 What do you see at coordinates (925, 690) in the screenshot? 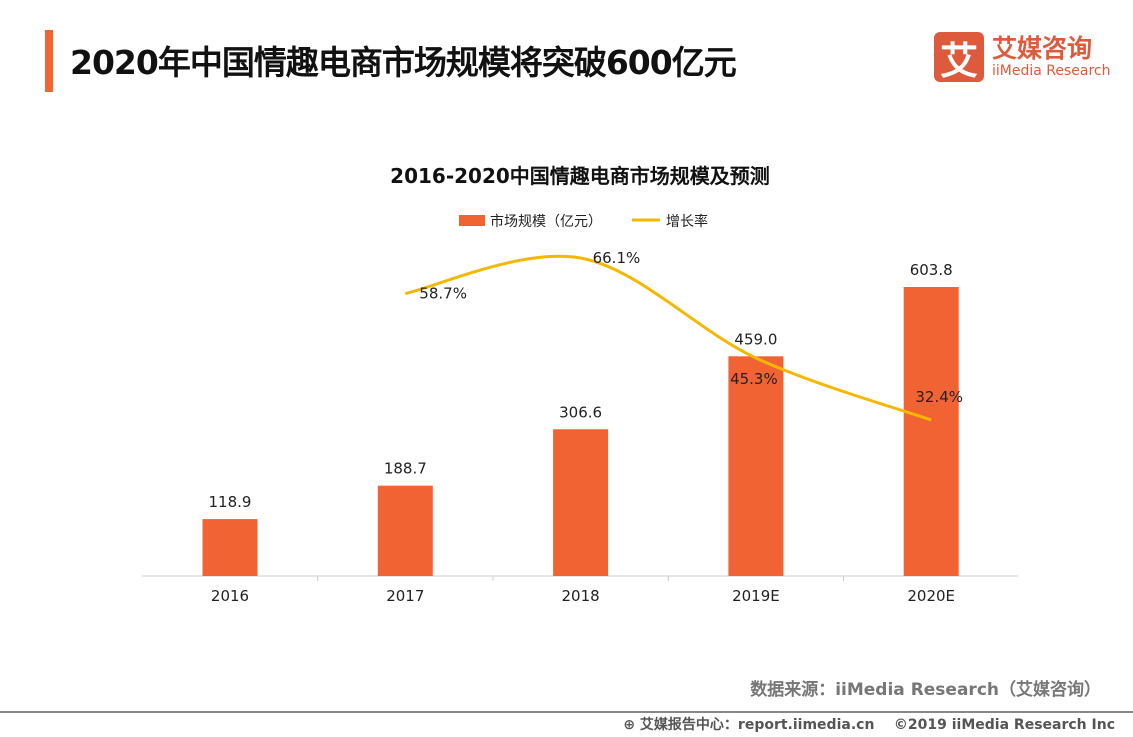
I see `data-source: 数据来源：iiMedia Research（艾媒咨询）` at bounding box center [925, 690].